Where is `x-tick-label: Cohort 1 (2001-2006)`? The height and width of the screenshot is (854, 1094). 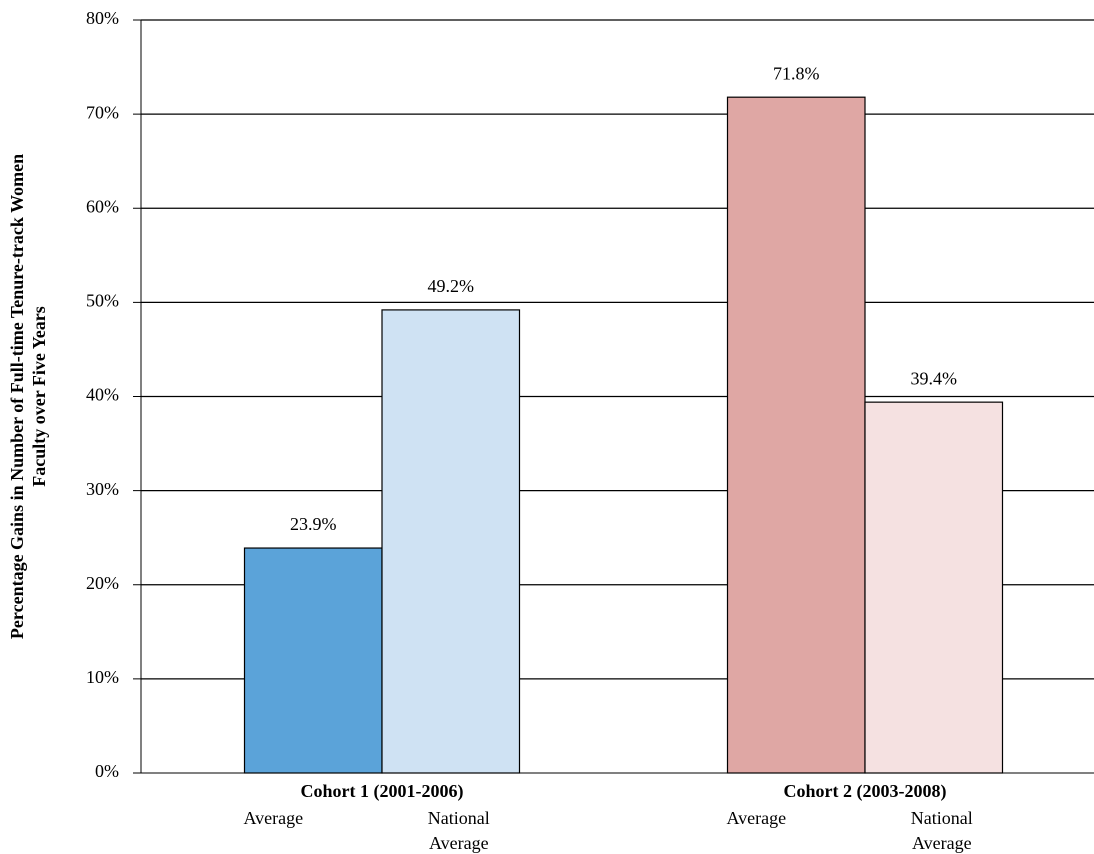
x-tick-label: Cohort 1 (2001-2006) is located at coordinates (382, 791).